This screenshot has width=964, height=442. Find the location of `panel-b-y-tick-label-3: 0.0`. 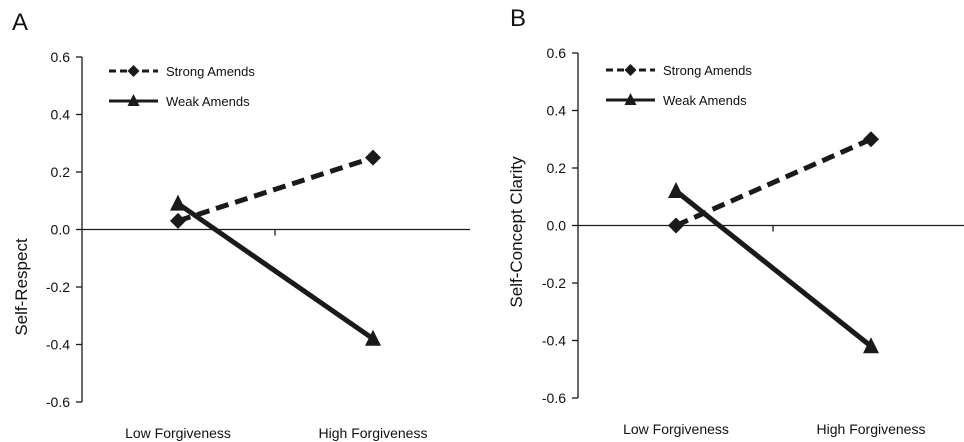

panel-b-y-tick-label-3: 0.0 is located at coordinates (557, 226).